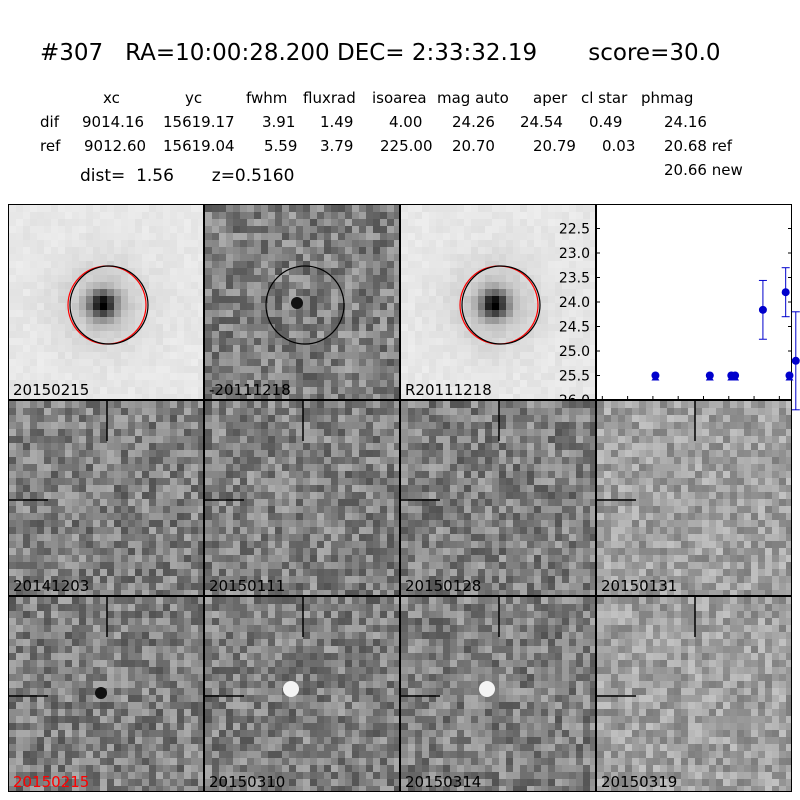 This screenshot has height=800, width=800. I want to click on y-tick-label: 23.5, so click(574, 279).